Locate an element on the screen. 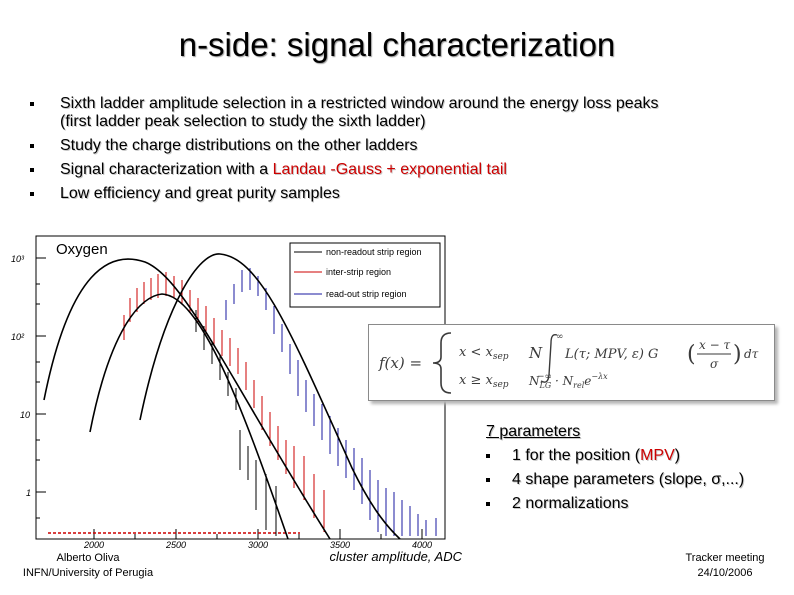 This screenshot has height=595, width=794. footer-meeting-block: Tracker meeting 24/10/2006 is located at coordinates (725, 566).